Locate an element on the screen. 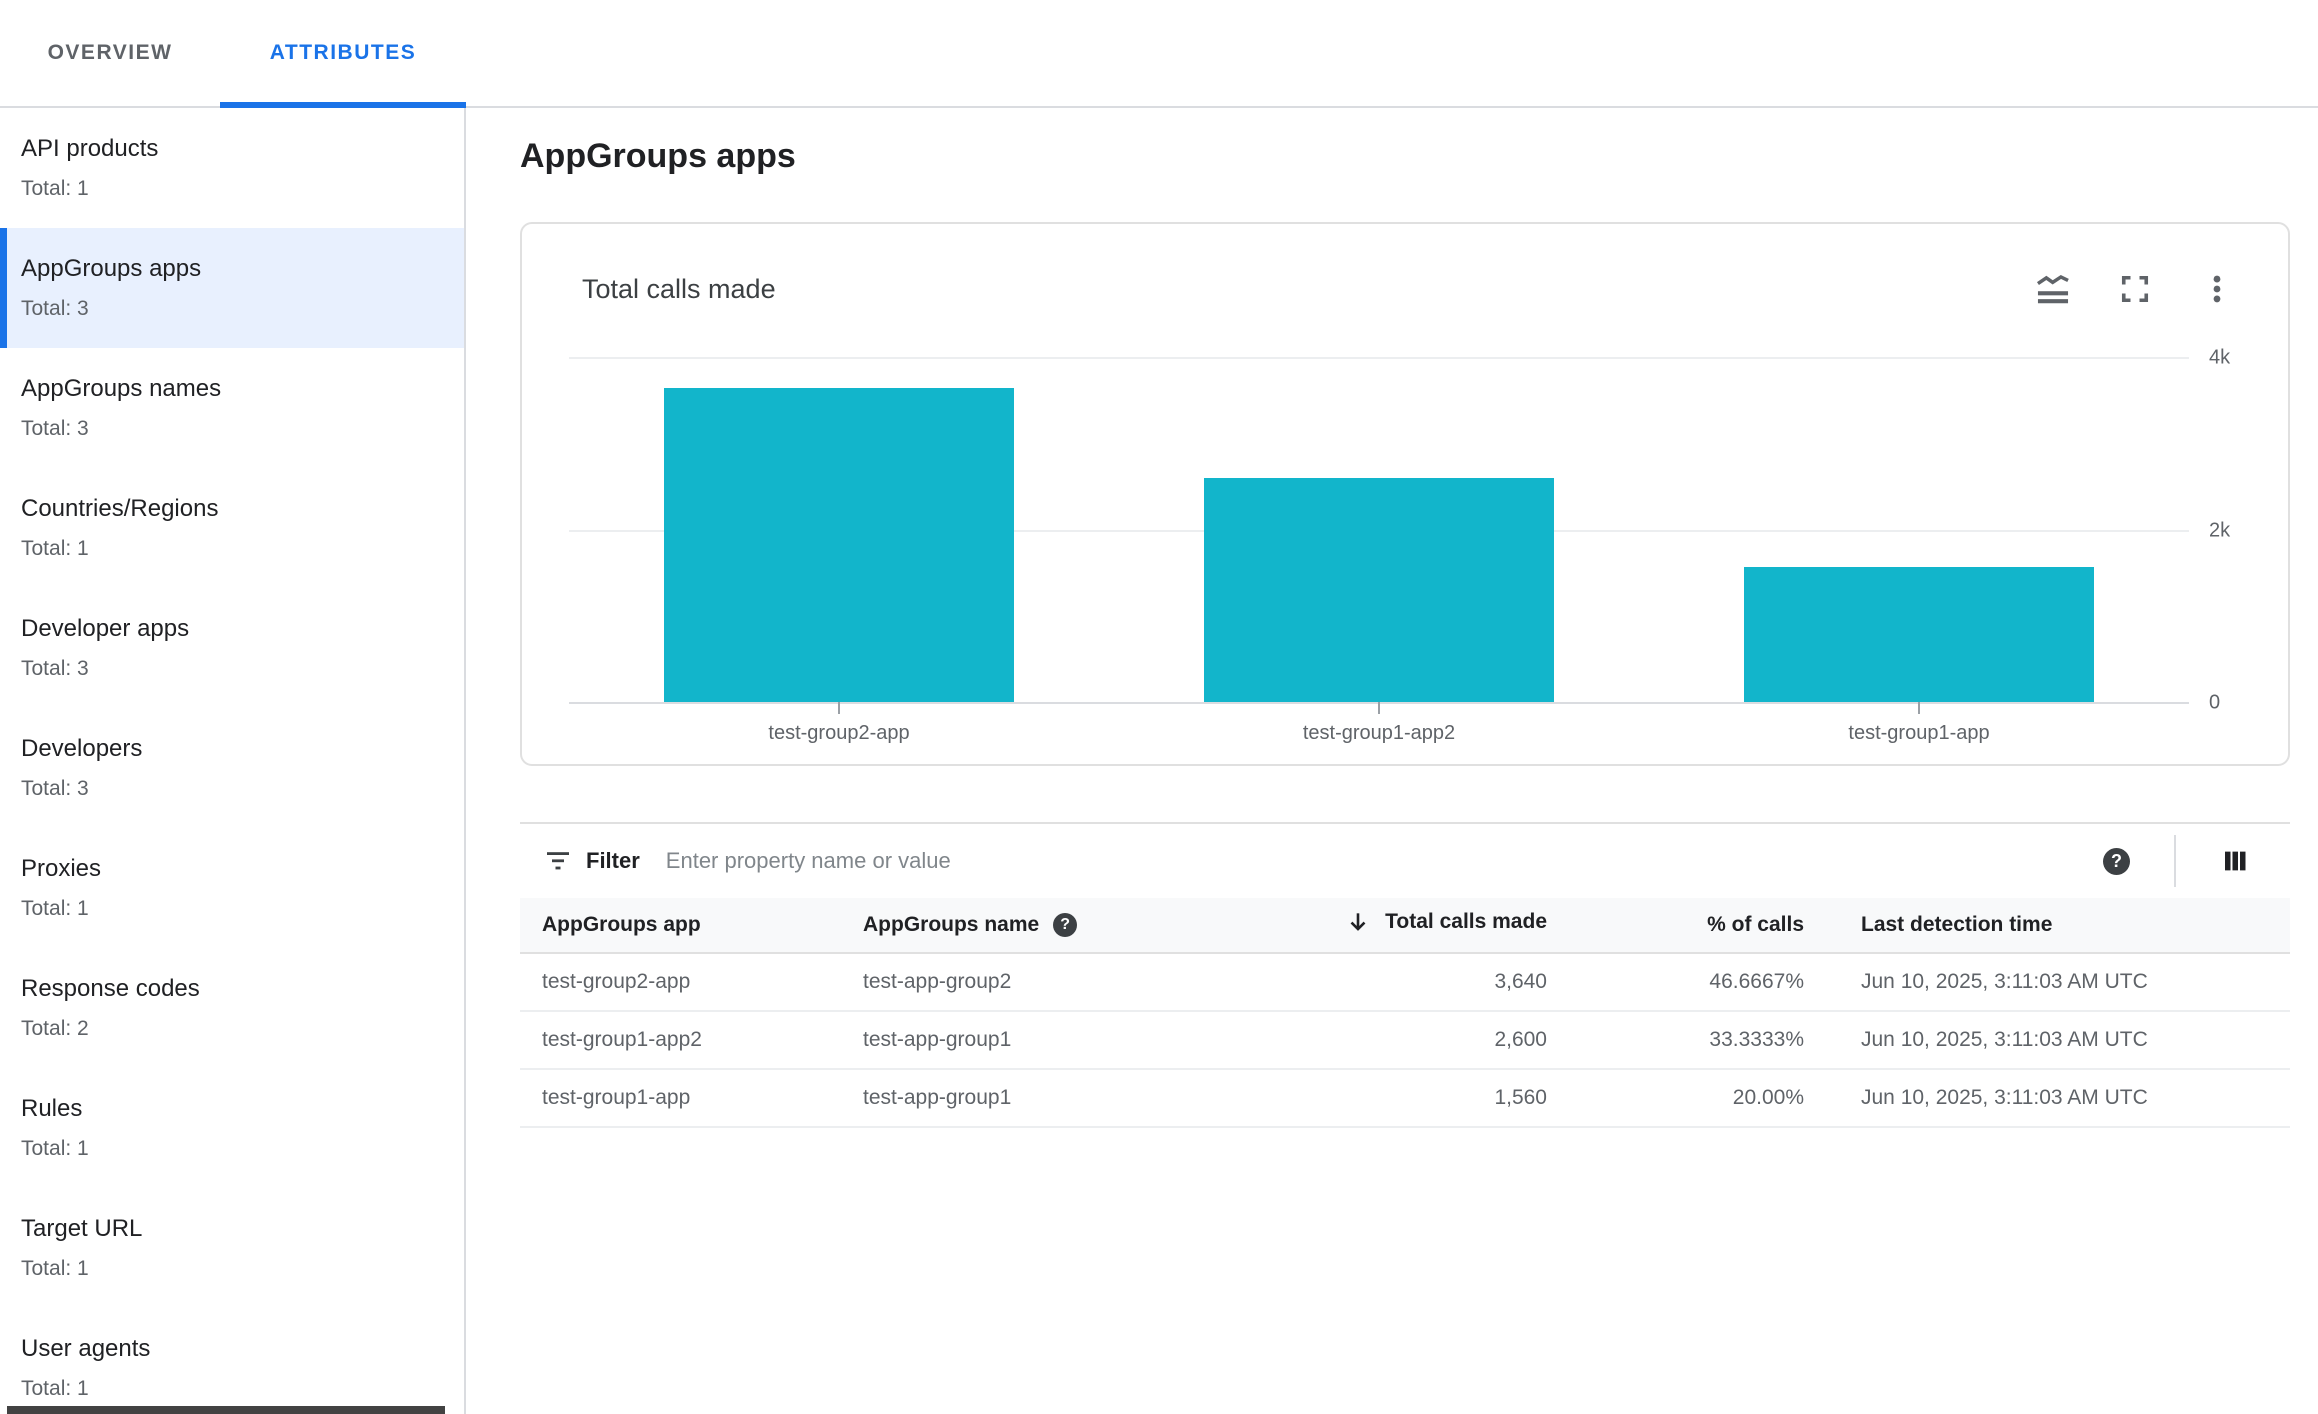 The height and width of the screenshot is (1414, 2318). sidebar-item-user-agents: User agents Total: 1 is located at coordinates (232, 1361).